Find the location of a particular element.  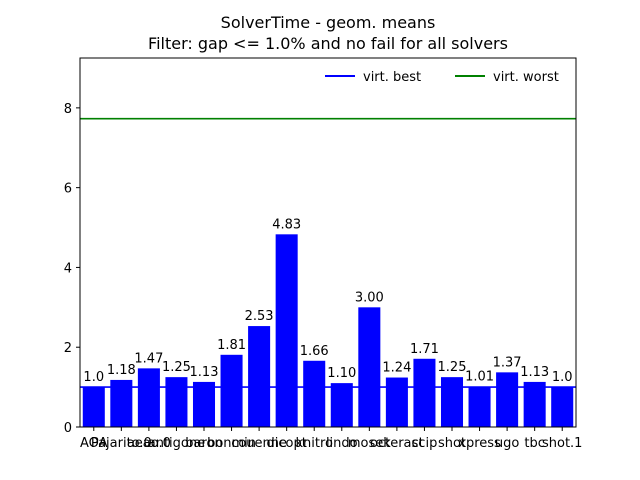

x-tick-label-6: couenne is located at coordinates (259, 443).